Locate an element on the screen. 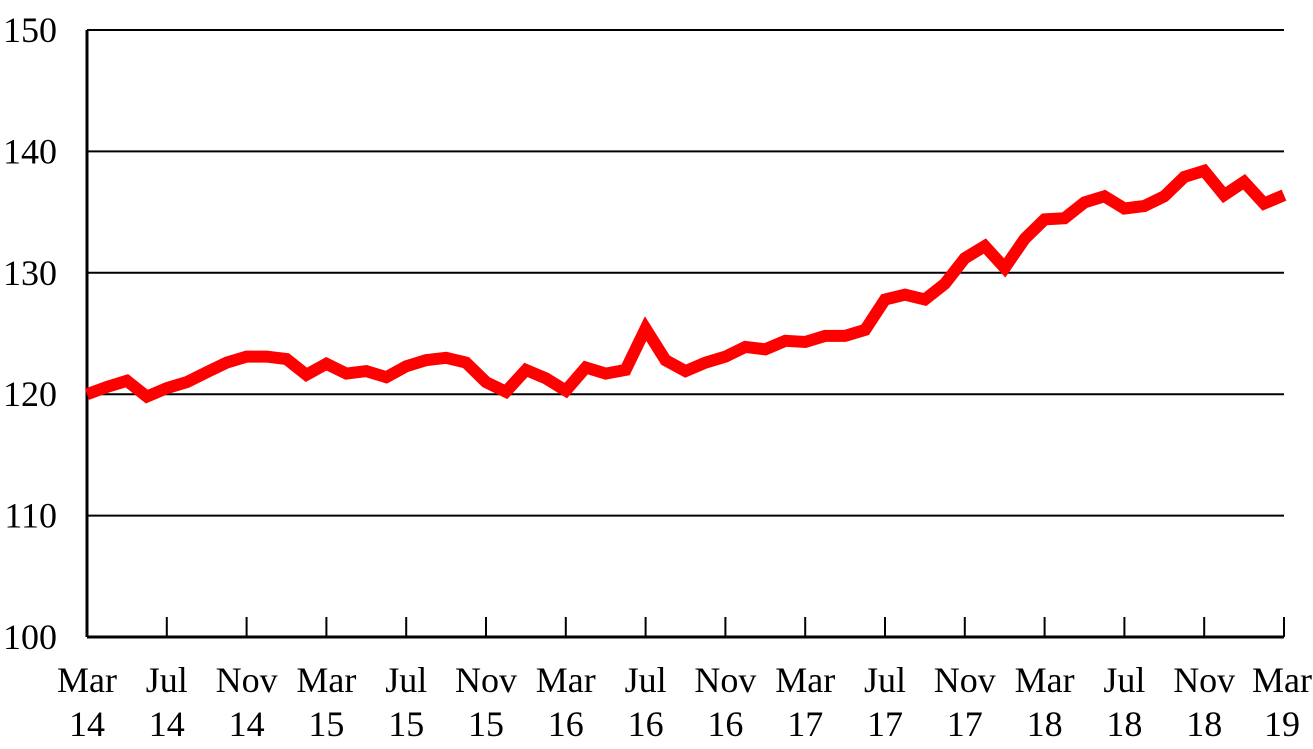 The height and width of the screenshot is (749, 1313). y-tick-label: 120 is located at coordinates (30, 394).